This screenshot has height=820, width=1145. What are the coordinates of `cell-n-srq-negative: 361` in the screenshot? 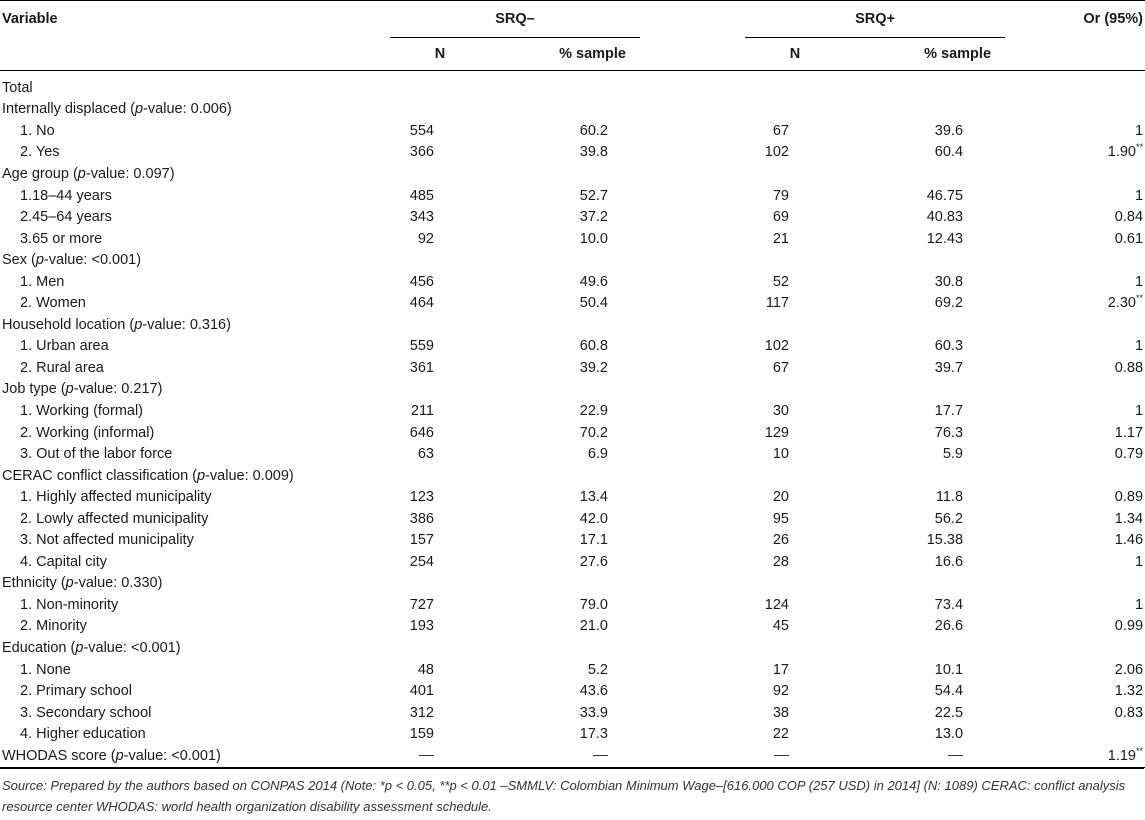 It's located at (421, 367).